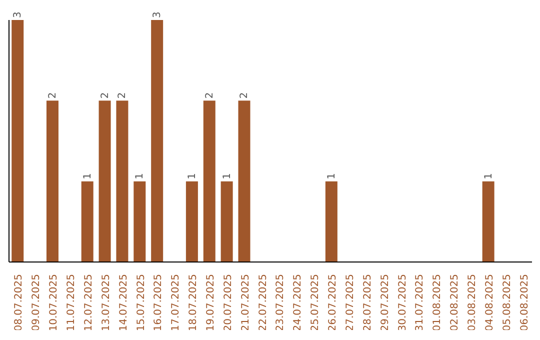 The height and width of the screenshot is (340, 540). I want to click on x-tick-label: 16.07.2025, so click(158, 303).